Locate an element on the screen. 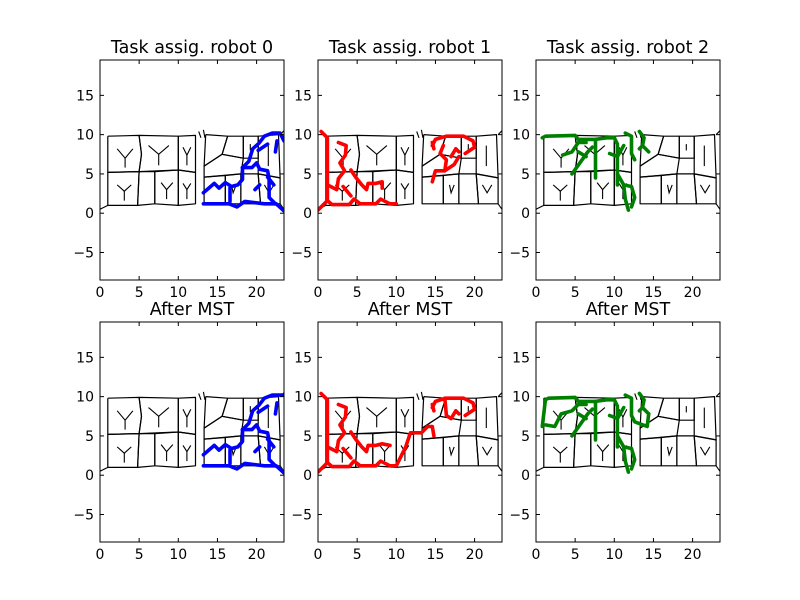  subplot-title: Task assig. robot 1 is located at coordinates (409, 48).